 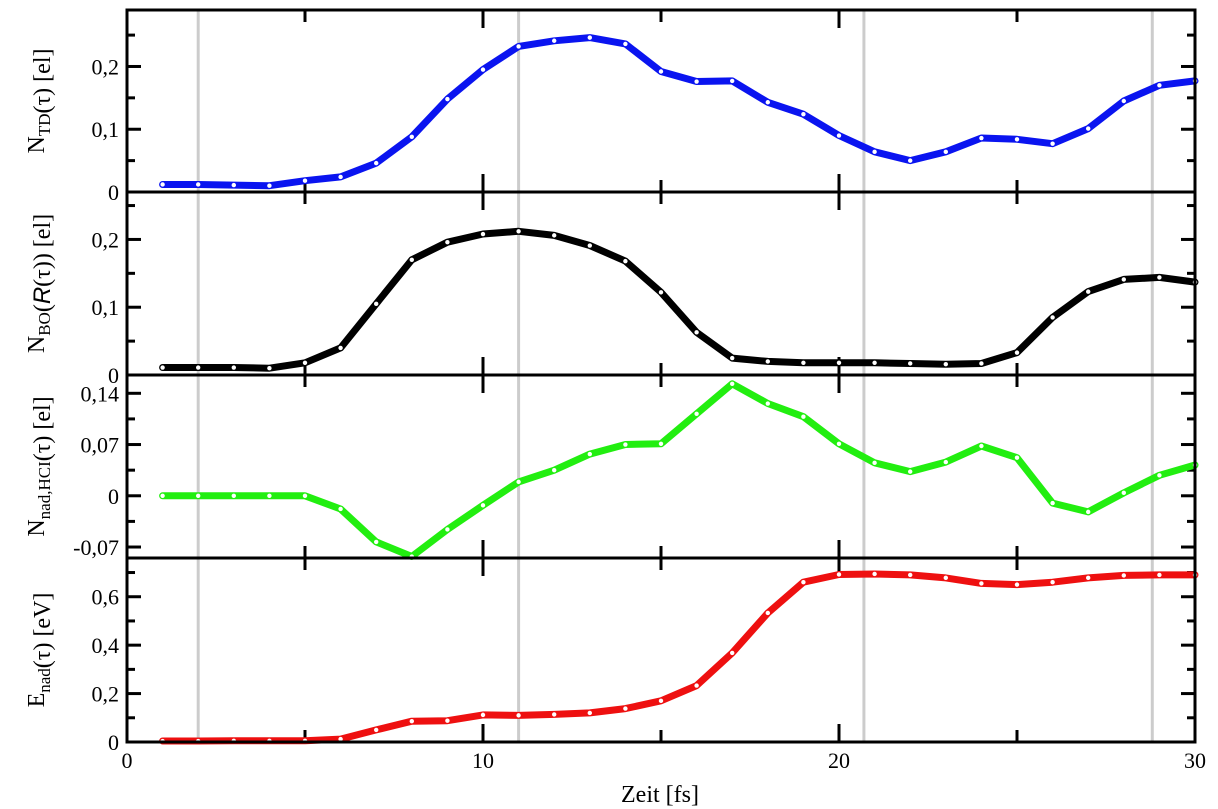 I want to click on y-tick-label: 0,4, so click(x=106, y=645).